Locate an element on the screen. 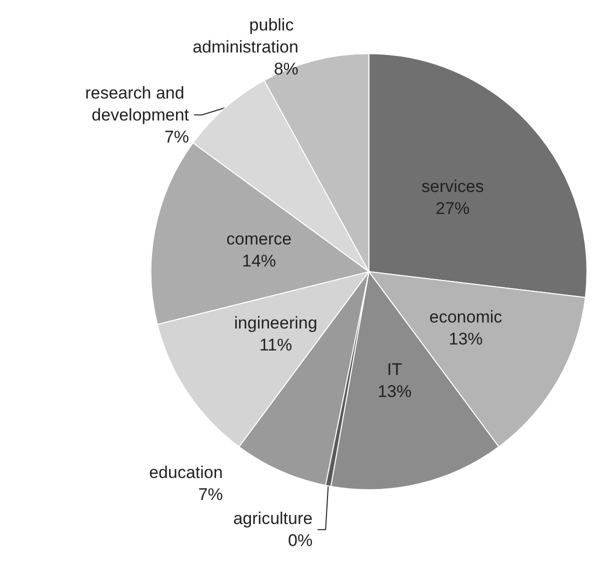 The image size is (595, 566). slice-label: agriculture is located at coordinates (273, 518).